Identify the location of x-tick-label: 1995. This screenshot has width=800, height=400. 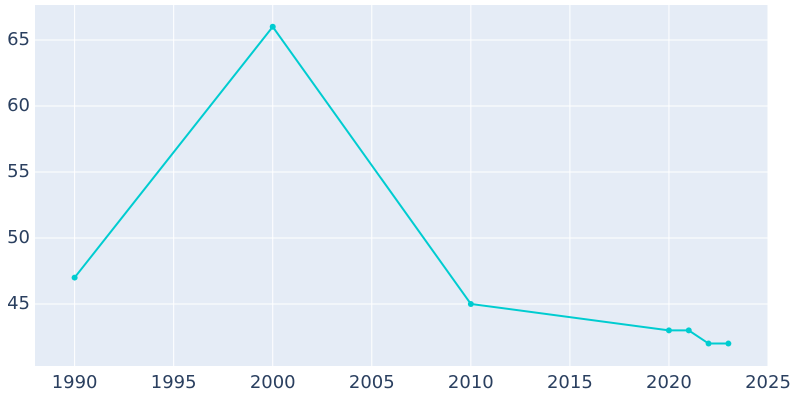
(174, 382).